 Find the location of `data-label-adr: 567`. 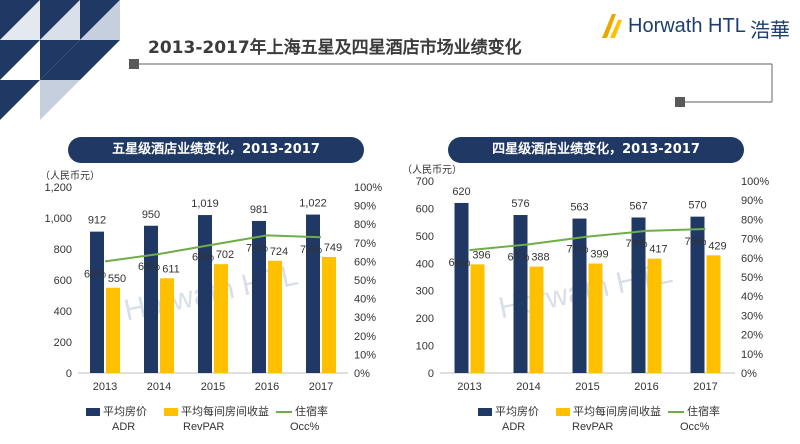

data-label-adr: 567 is located at coordinates (638, 206).